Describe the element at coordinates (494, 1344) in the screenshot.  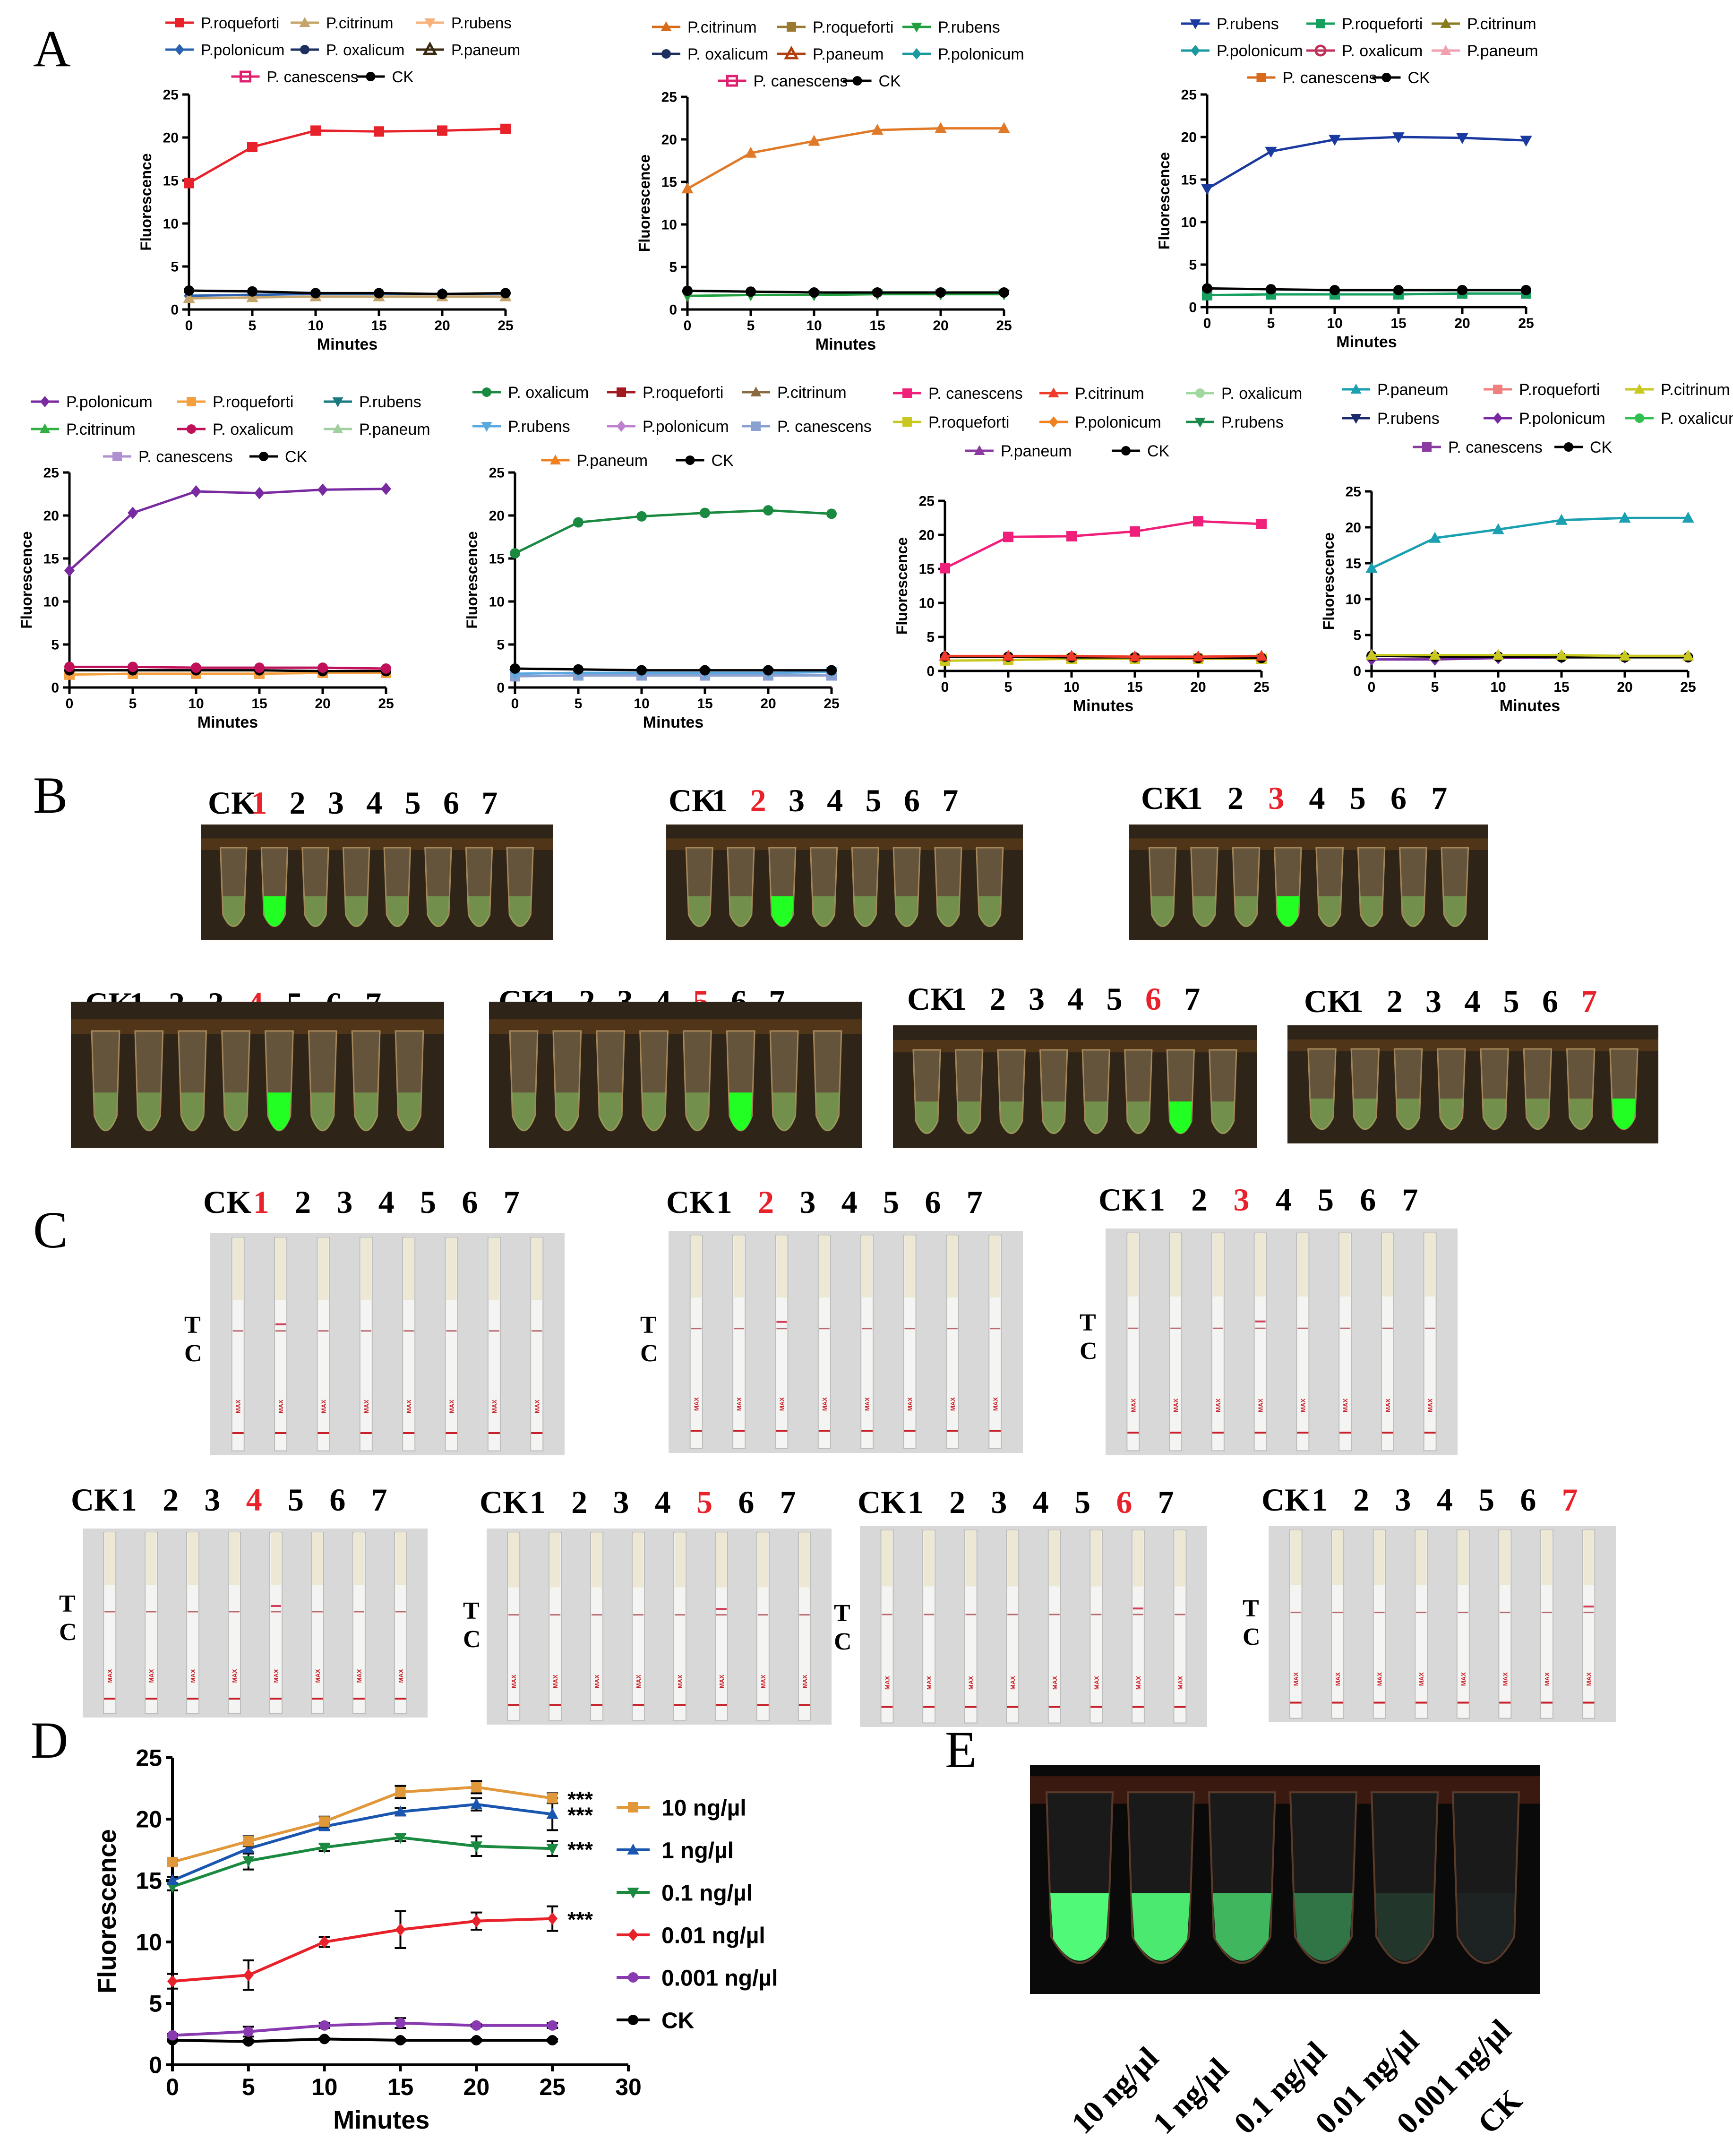
I see `test-strip: MAX` at that location.